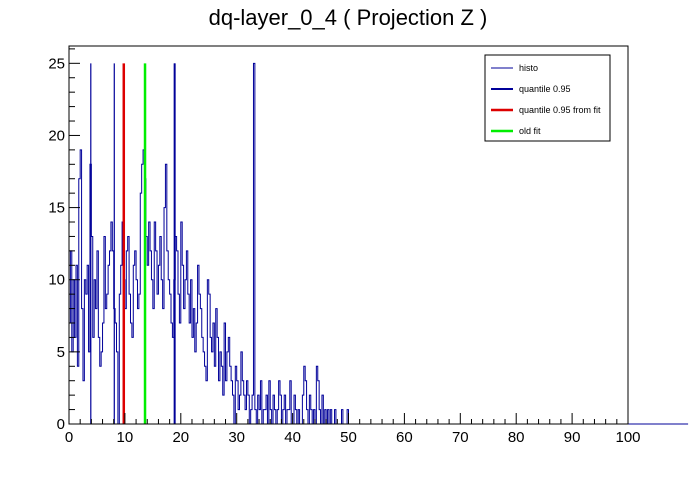 This screenshot has width=696, height=477. What do you see at coordinates (460, 437) in the screenshot?
I see `x-tick-label: 70` at bounding box center [460, 437].